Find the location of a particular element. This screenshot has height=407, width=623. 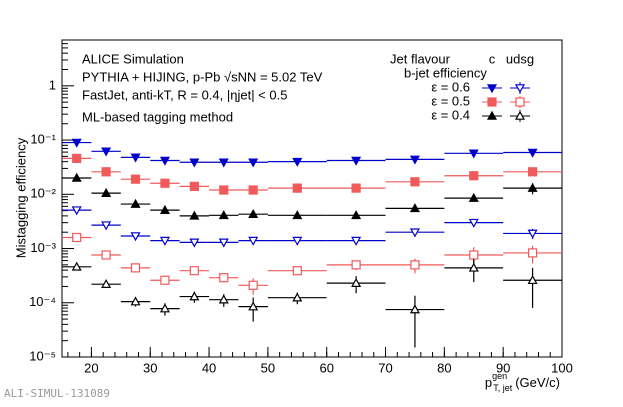

y-tick-label: 10⁻³ is located at coordinates (43, 247).